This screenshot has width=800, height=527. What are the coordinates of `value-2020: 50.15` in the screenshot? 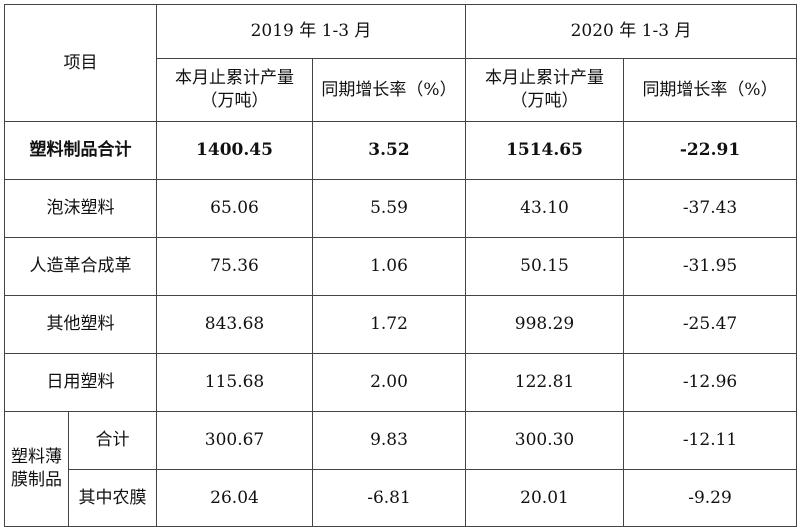 It's located at (545, 266).